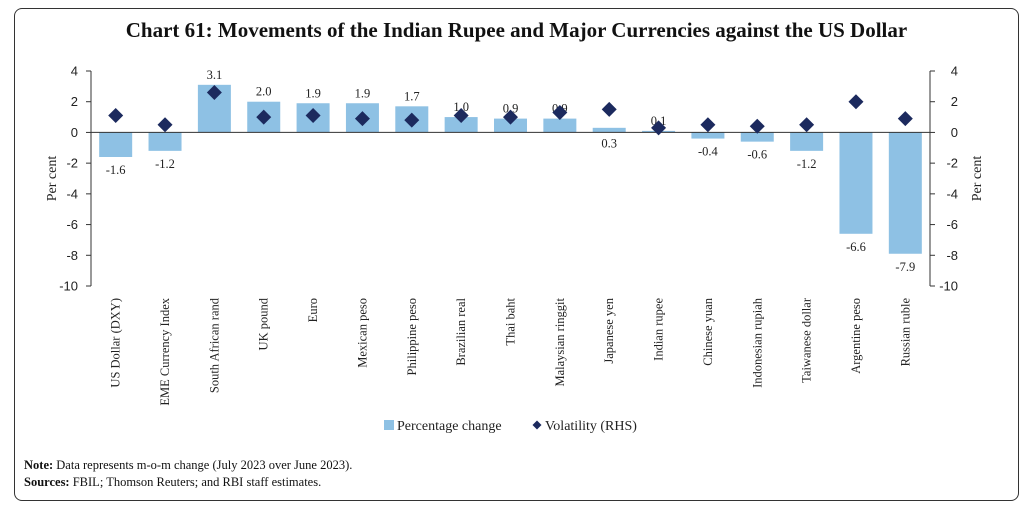 The width and height of the screenshot is (1033, 511). What do you see at coordinates (39, 465) in the screenshot?
I see `note-label: Note:` at bounding box center [39, 465].